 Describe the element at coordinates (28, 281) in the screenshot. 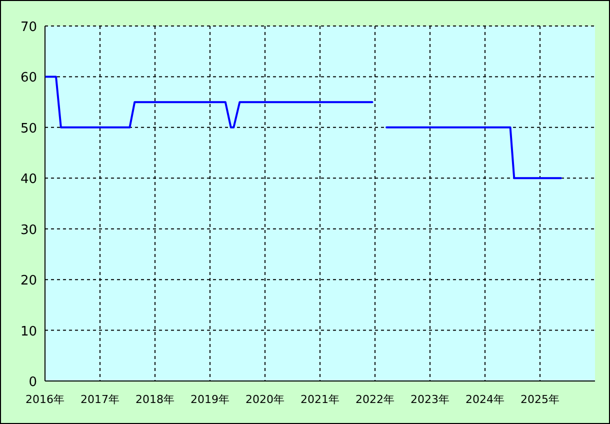

I see `y-tick-label: 20` at that location.